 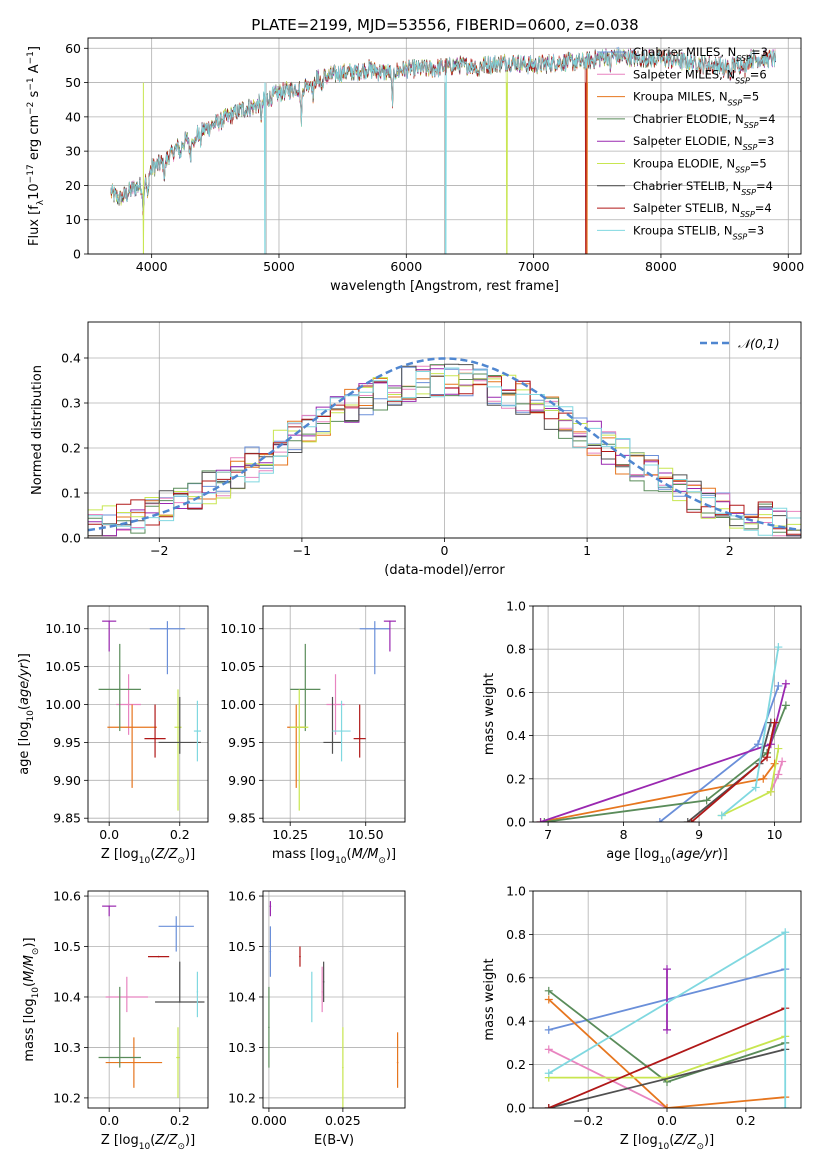 I want to click on y-tick-label: 0.4, so click(x=71, y=358).